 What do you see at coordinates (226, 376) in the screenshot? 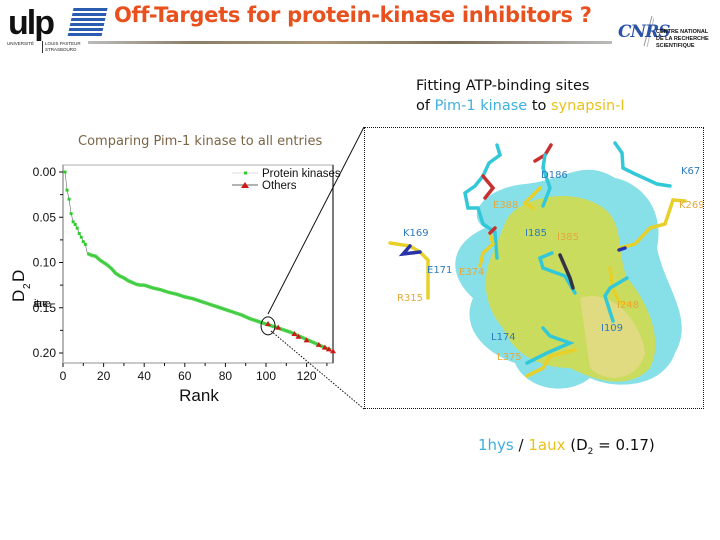
I see `x-tick-label: 80` at bounding box center [226, 376].